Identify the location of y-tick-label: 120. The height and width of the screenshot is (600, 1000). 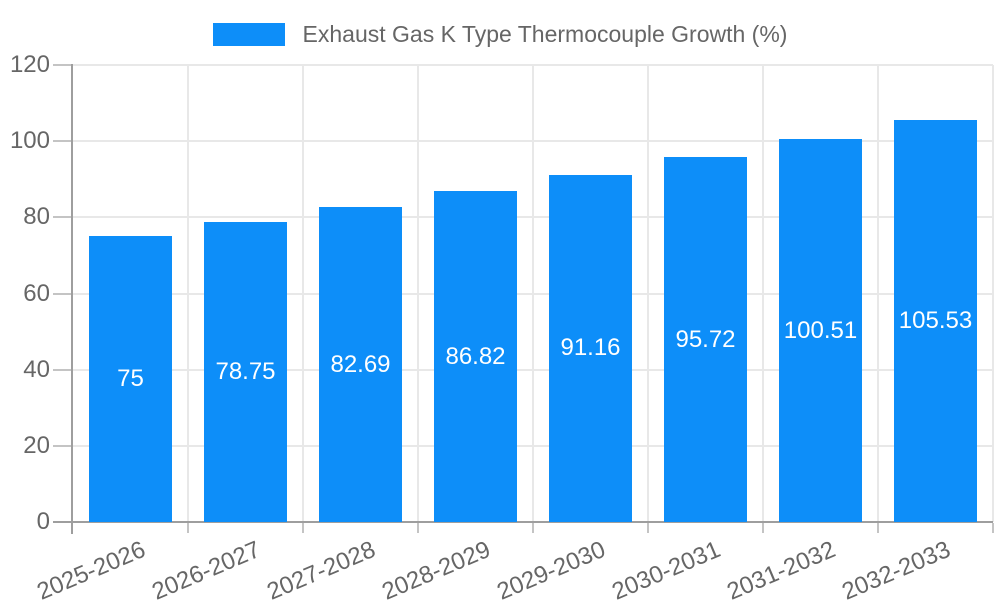
(29, 64).